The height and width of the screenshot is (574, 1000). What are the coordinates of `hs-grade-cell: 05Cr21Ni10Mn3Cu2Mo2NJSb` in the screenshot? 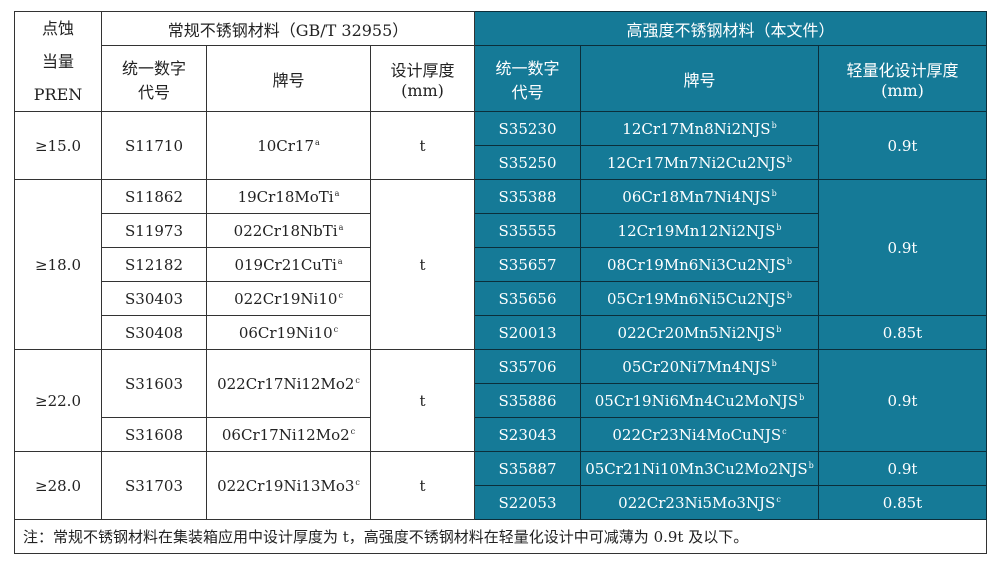 It's located at (699, 468).